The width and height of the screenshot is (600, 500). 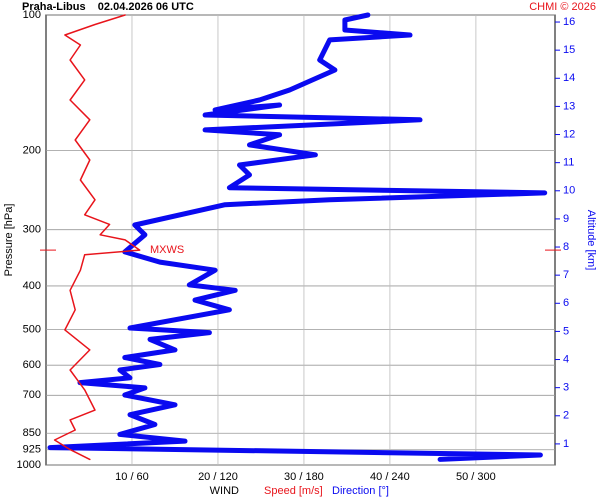 What do you see at coordinates (132, 477) in the screenshot?
I see `x-tick-label: 10 / 60` at bounding box center [132, 477].